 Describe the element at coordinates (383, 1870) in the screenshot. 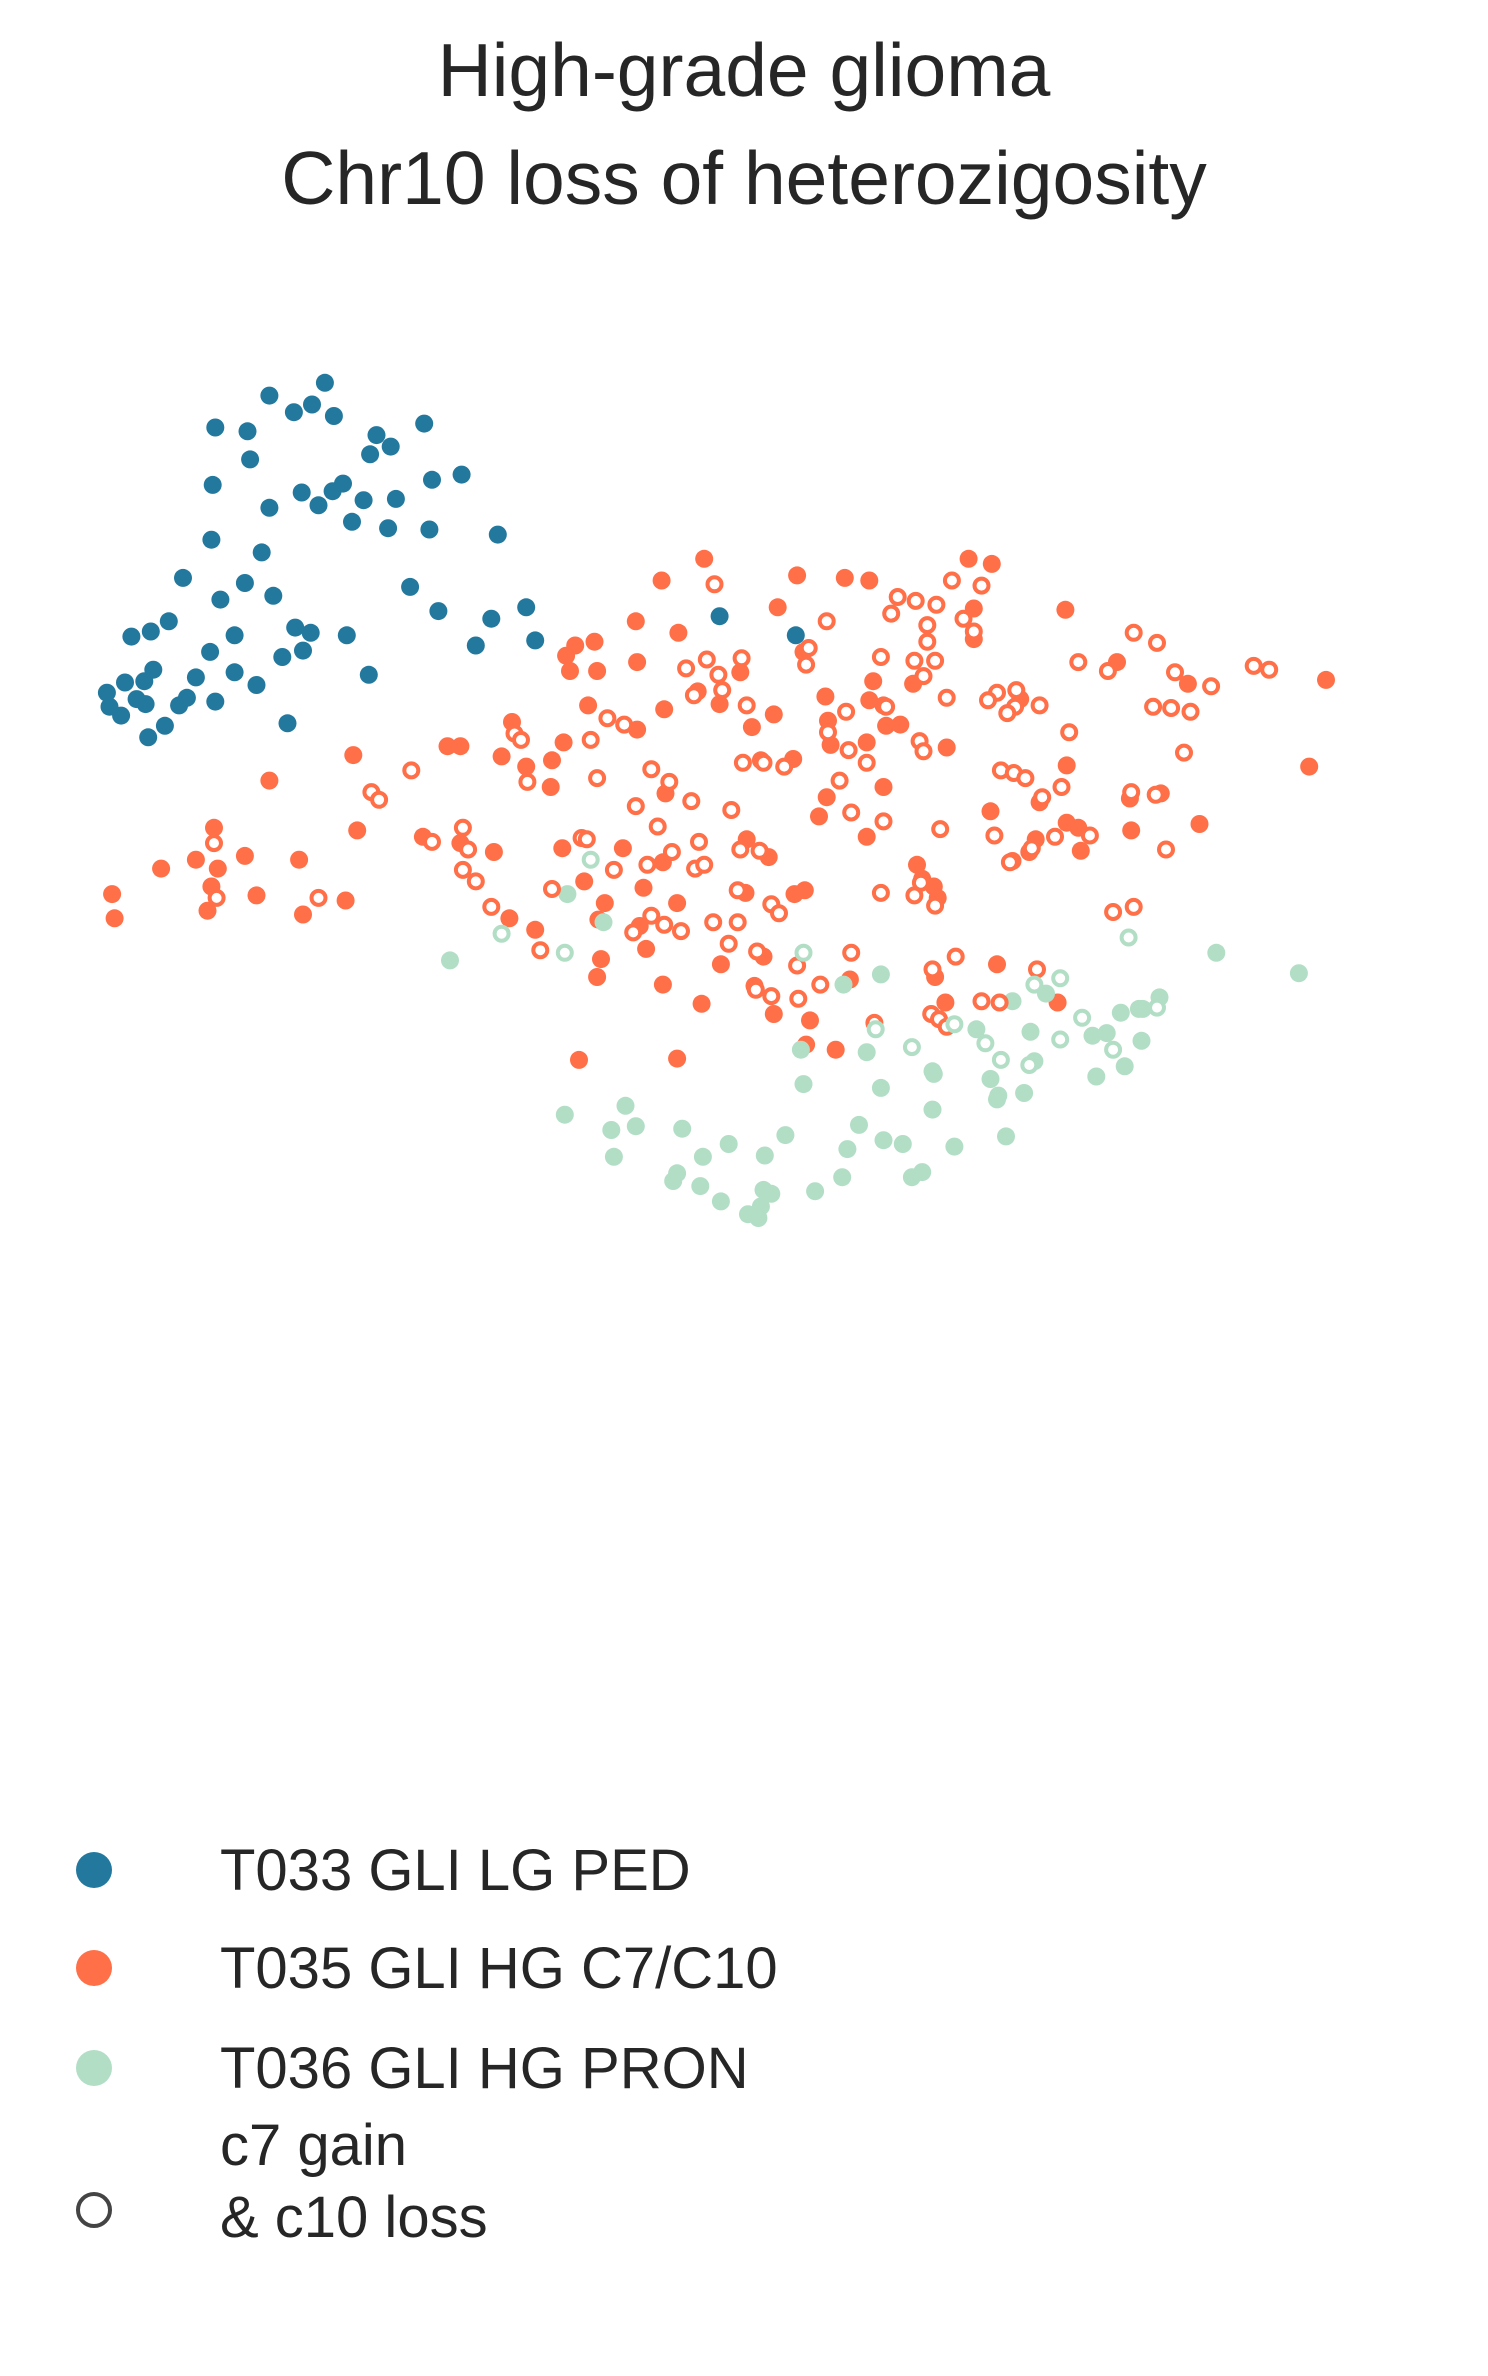

I see `legend-item: T033 GLI LG PED` at that location.